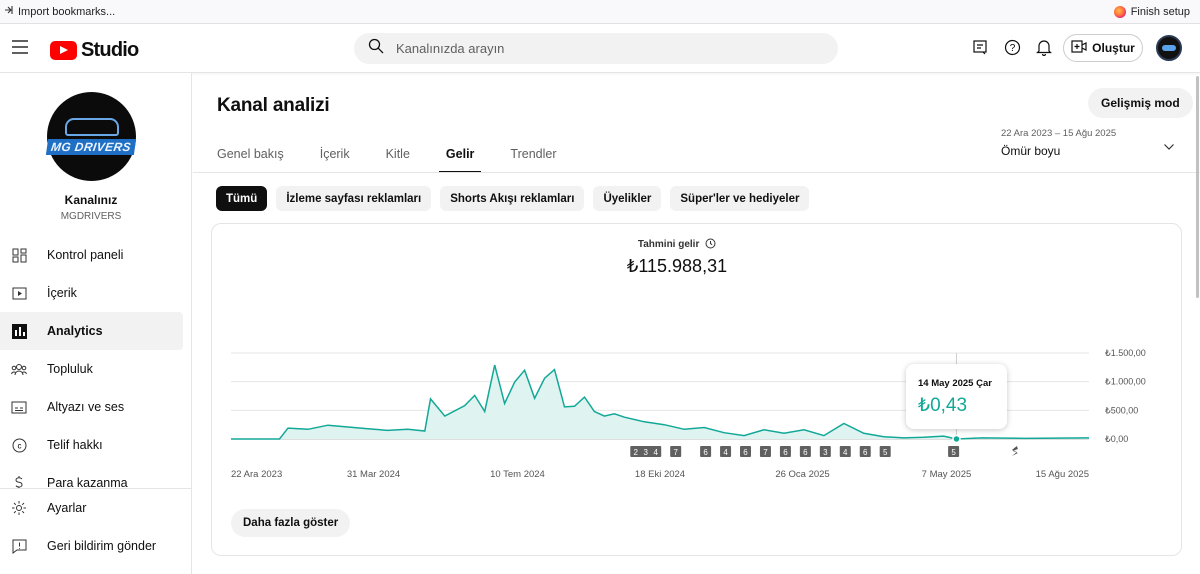 The image size is (1200, 574). I want to click on sidebar-item-label: Geri bildirim gönder, so click(102, 546).